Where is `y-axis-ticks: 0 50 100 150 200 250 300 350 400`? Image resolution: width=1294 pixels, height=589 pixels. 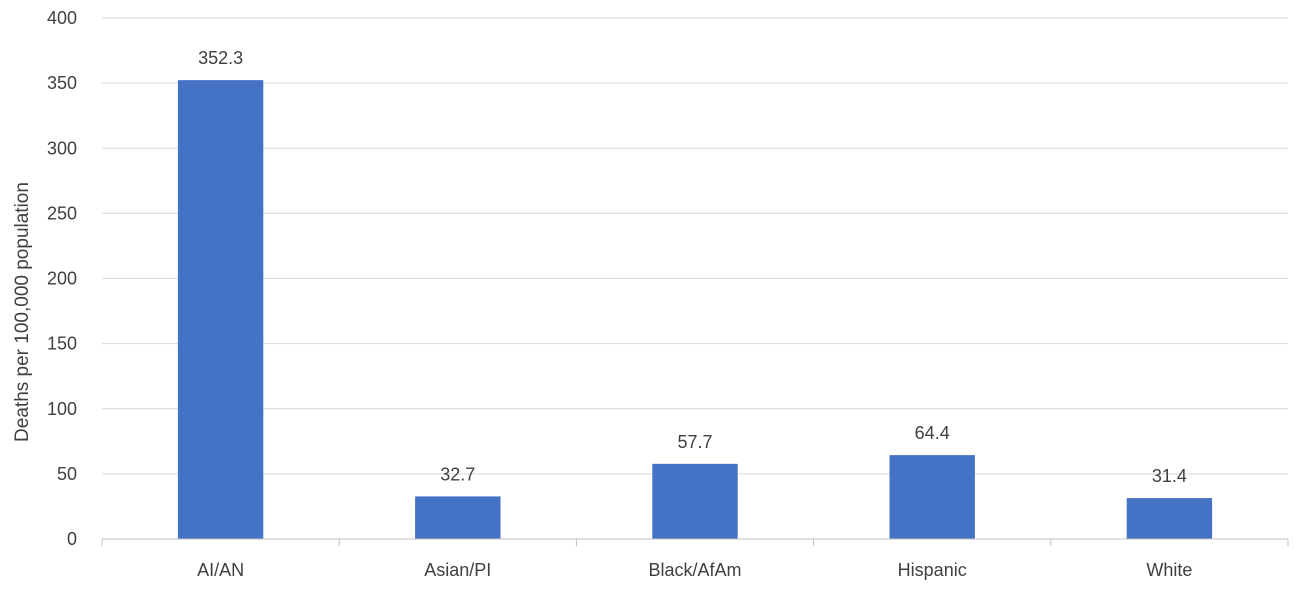 y-axis-ticks: 0 50 100 150 200 250 300 350 400 is located at coordinates (62, 278).